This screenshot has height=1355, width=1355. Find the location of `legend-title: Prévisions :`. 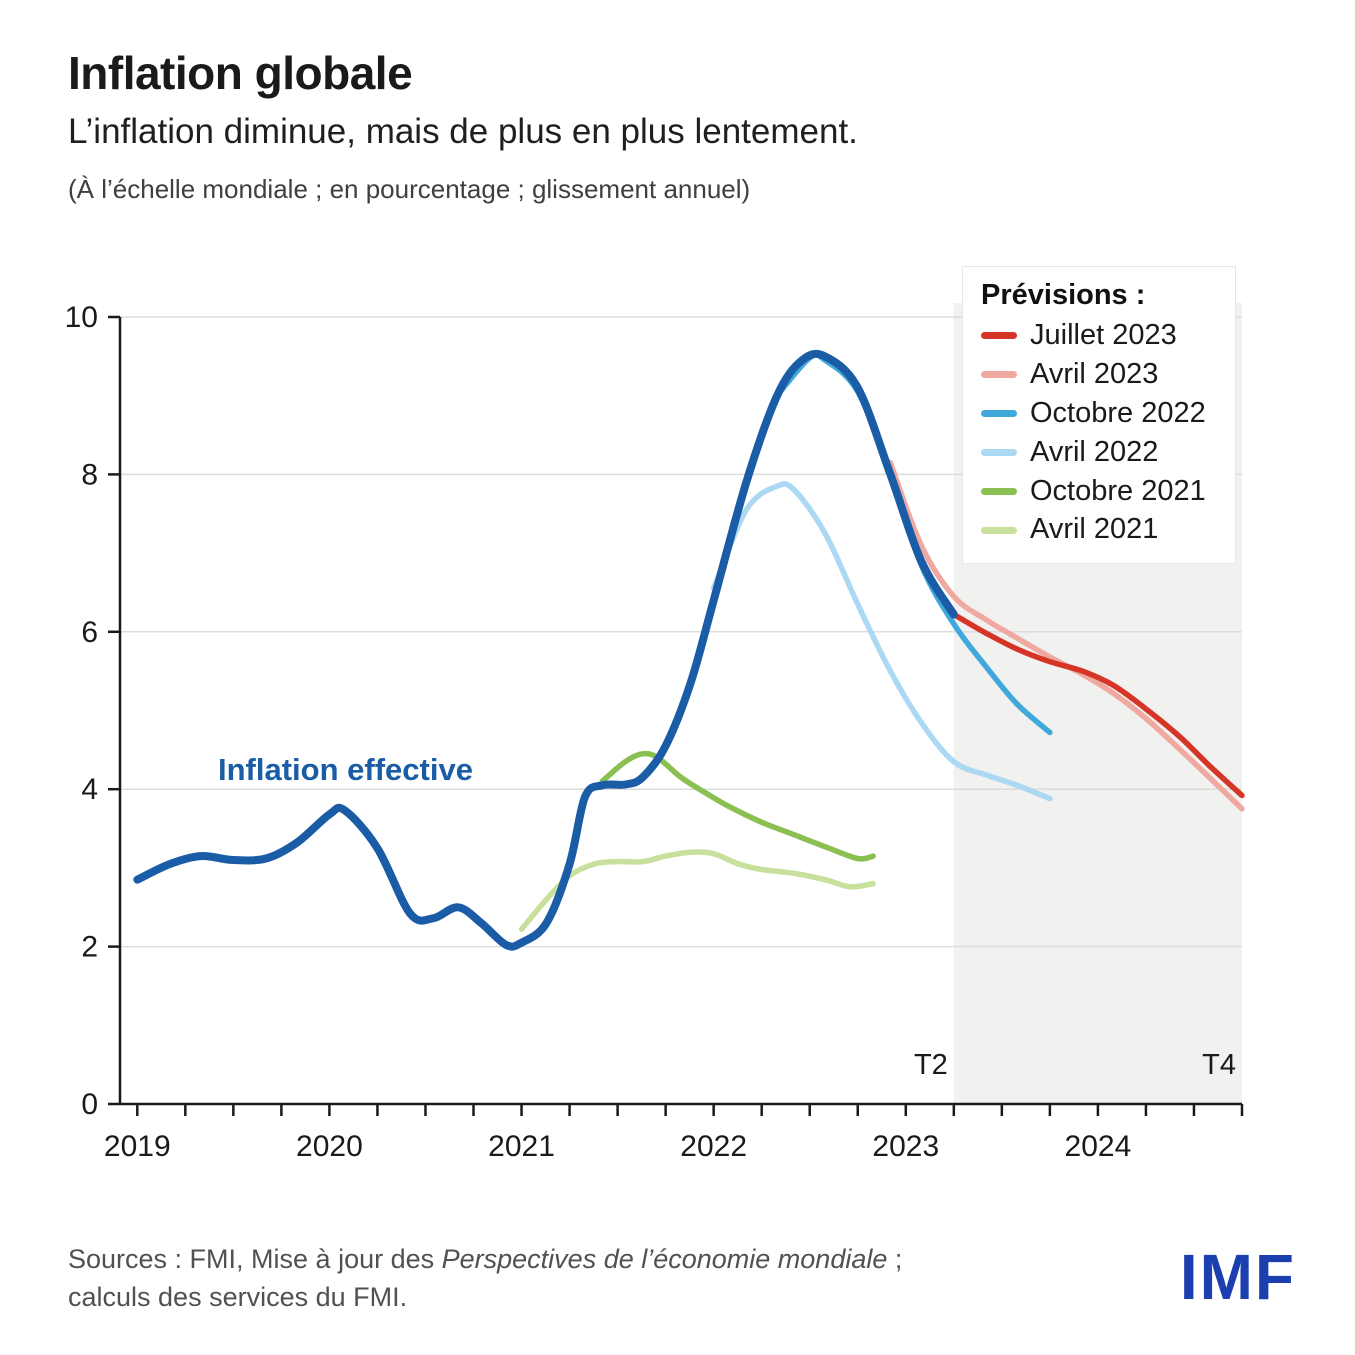

legend-title: Prévisions : is located at coordinates (1063, 295).